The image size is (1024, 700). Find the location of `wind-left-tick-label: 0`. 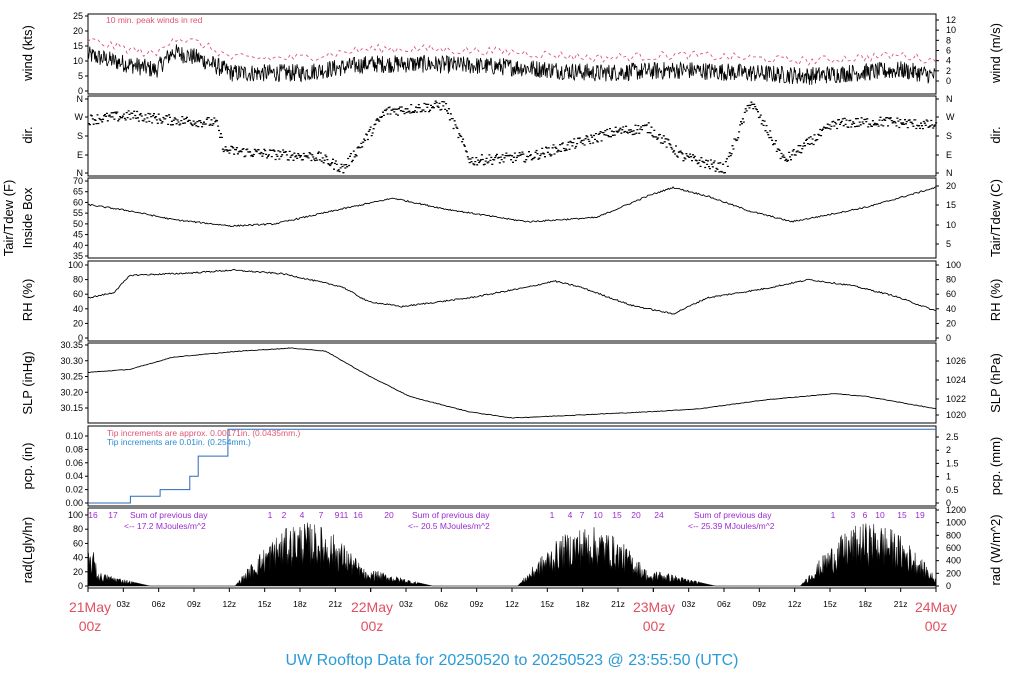

wind-left-tick-label: 0 is located at coordinates (80, 91).